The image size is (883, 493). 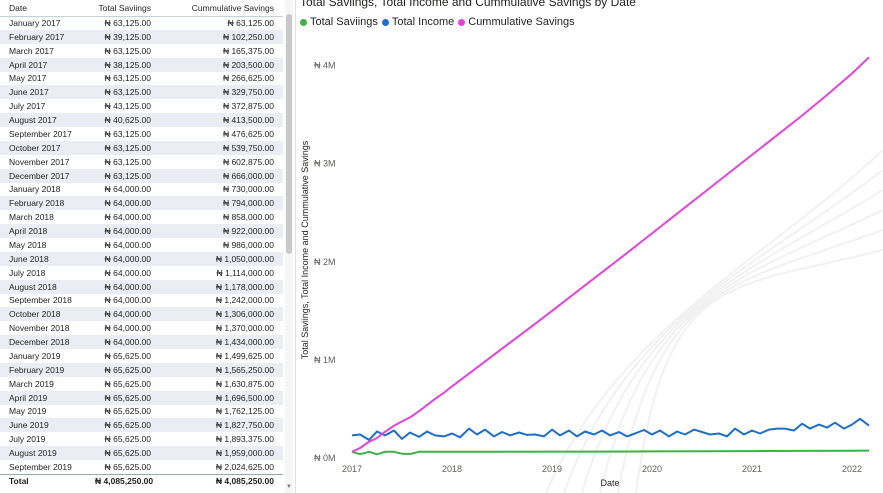 I want to click on table-row: June 2017 ₦ 63,125.00 ₦ 329,750.00, so click(x=141, y=92).